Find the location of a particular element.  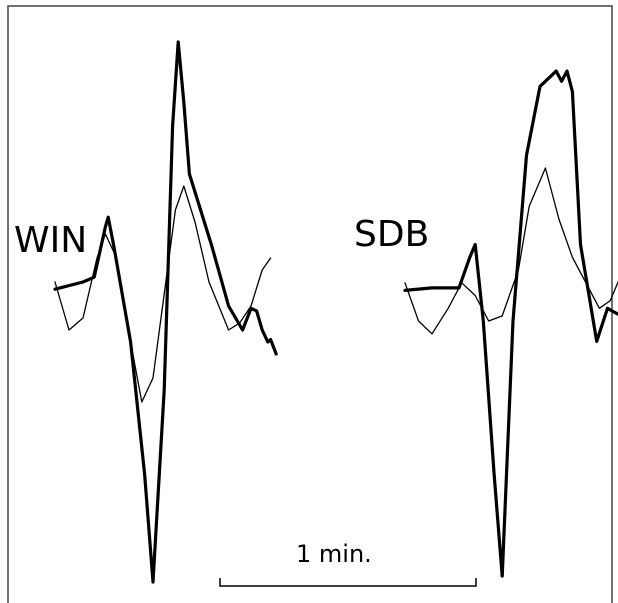

trace-sdb-thin is located at coordinates (511, 251).